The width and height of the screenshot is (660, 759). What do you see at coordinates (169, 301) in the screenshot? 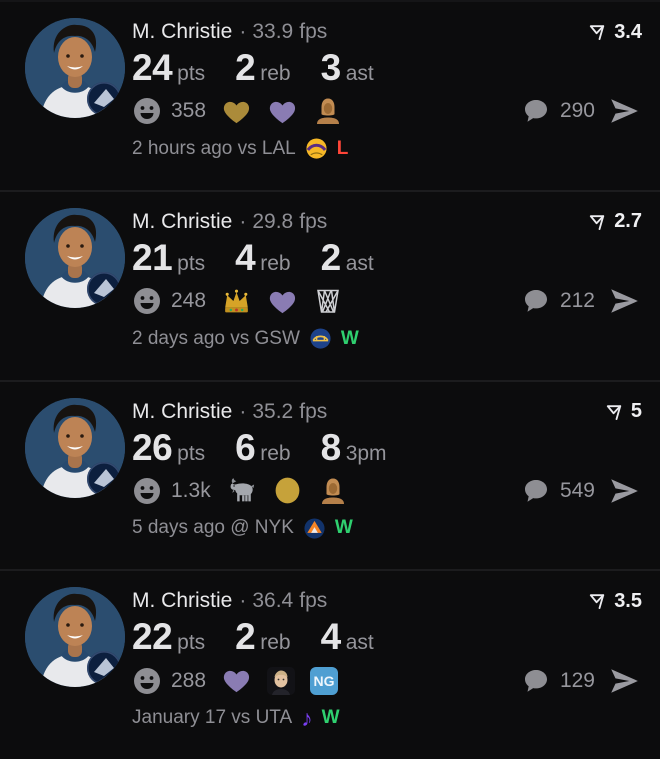
I see `reactions-button: 248` at bounding box center [169, 301].